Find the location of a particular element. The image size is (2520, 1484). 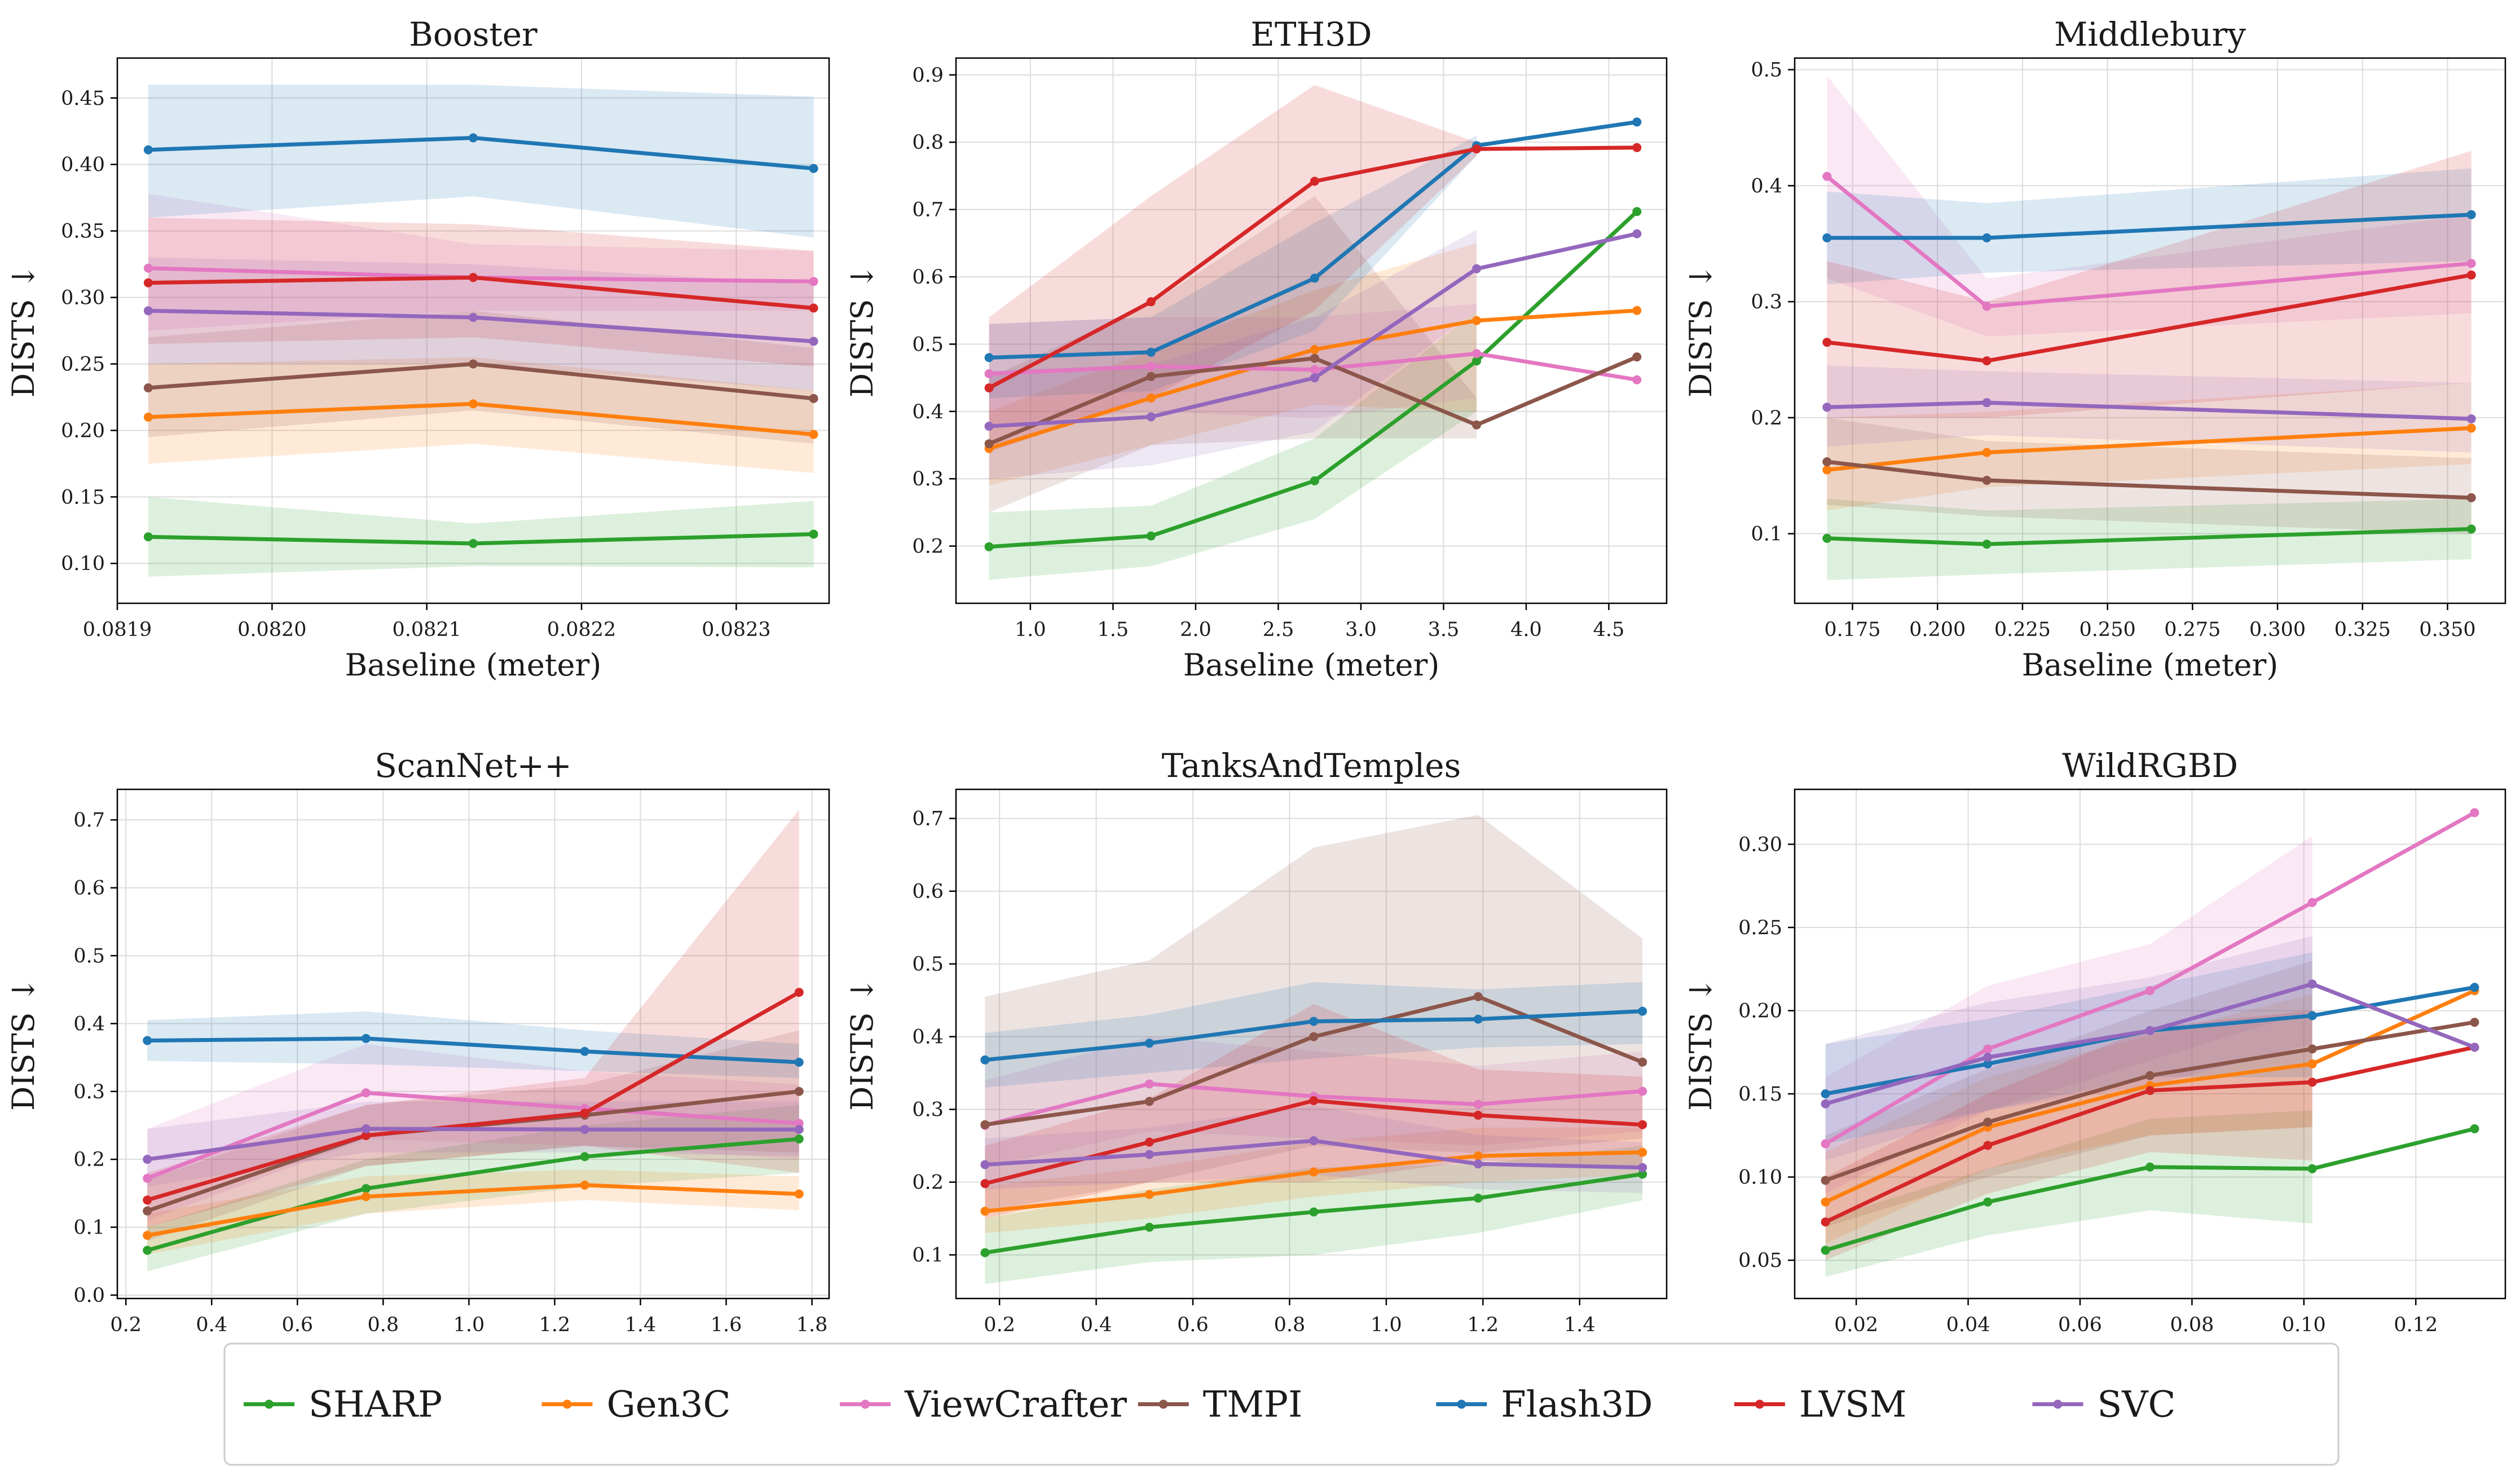

x-tick-label: 0.0822 is located at coordinates (581, 630).